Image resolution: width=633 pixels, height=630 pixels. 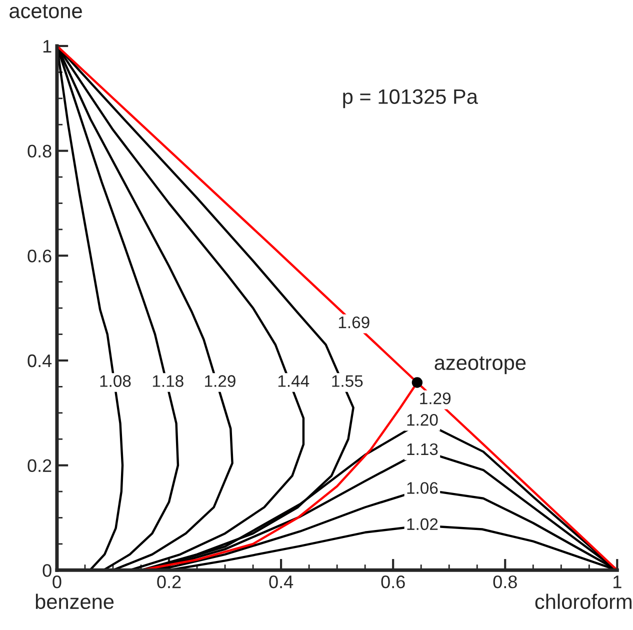 I want to click on y-tick-label: 0, so click(x=47, y=570).